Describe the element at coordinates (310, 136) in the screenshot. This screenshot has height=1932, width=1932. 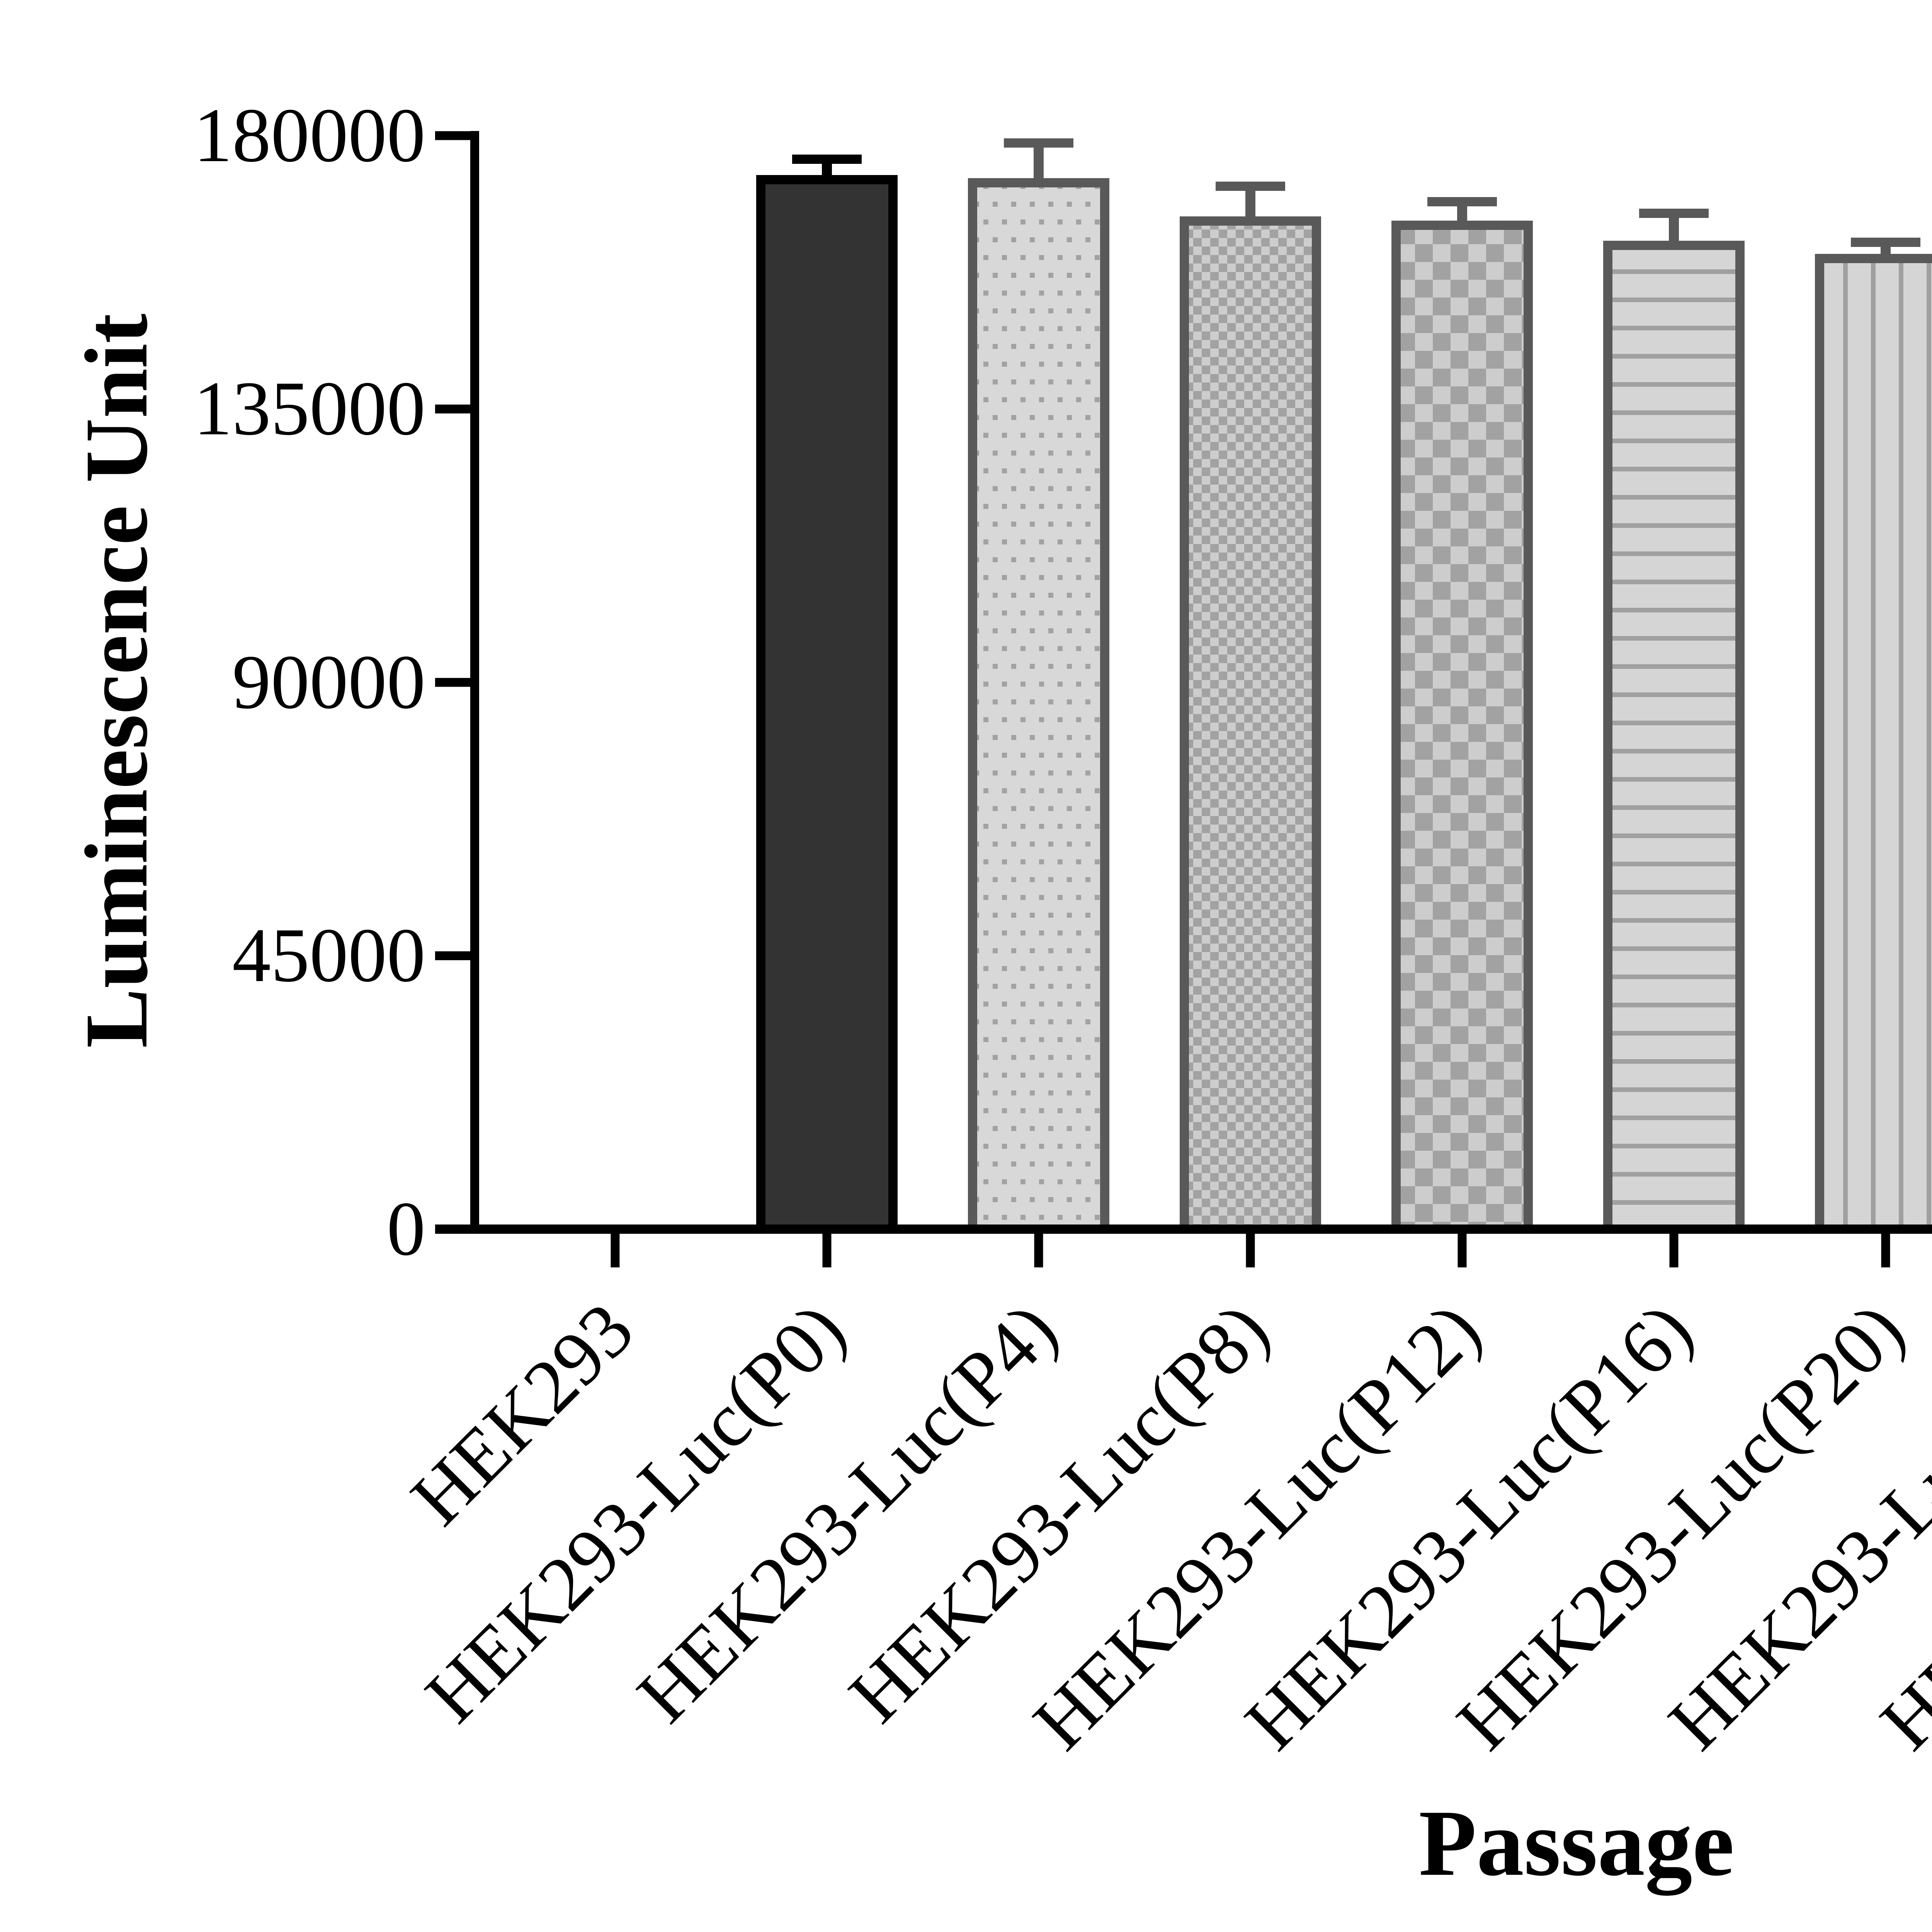
I see `svg-text: 180000` at that location.